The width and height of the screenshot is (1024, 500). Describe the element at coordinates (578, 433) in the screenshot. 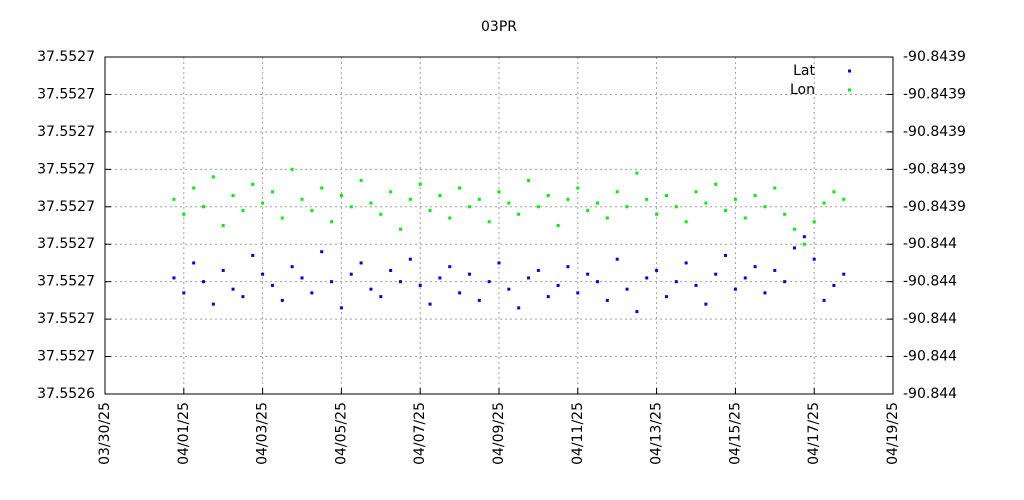

I see `x-tick-label: 04/11/25` at that location.